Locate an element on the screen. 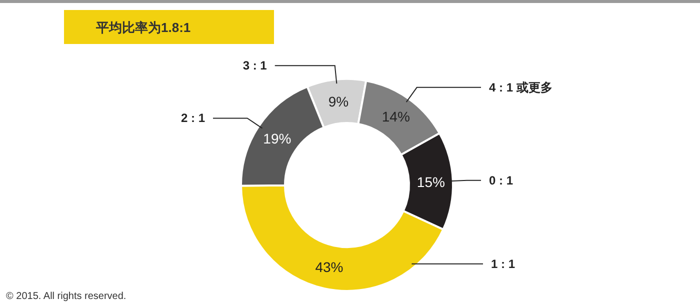 This screenshot has width=700, height=305. slice-label: 3 : 1 is located at coordinates (255, 65).